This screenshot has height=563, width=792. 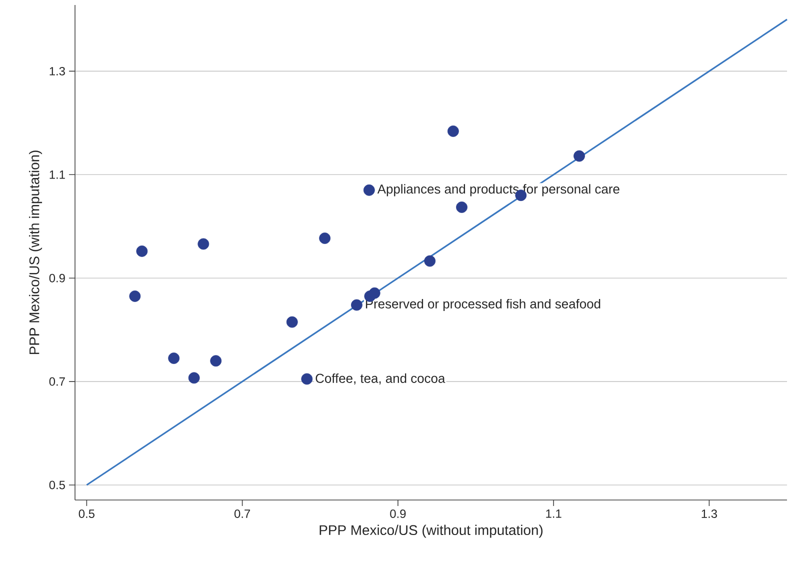 I want to click on annotation: Appliances and products for personal care, so click(x=498, y=190).